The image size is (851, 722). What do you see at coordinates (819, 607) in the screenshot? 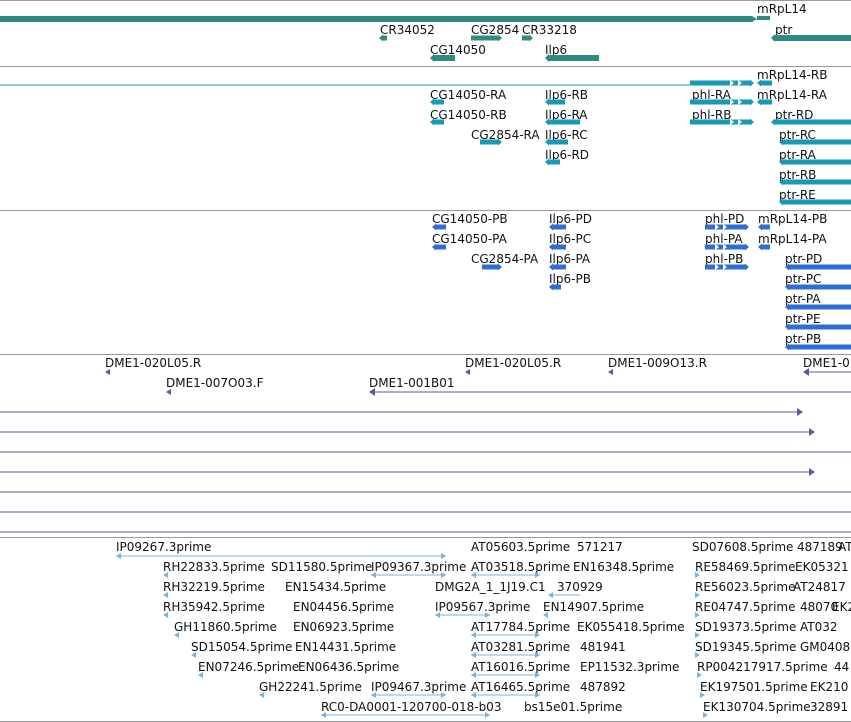
I see `feature-label-e-48070: 48070` at bounding box center [819, 607].